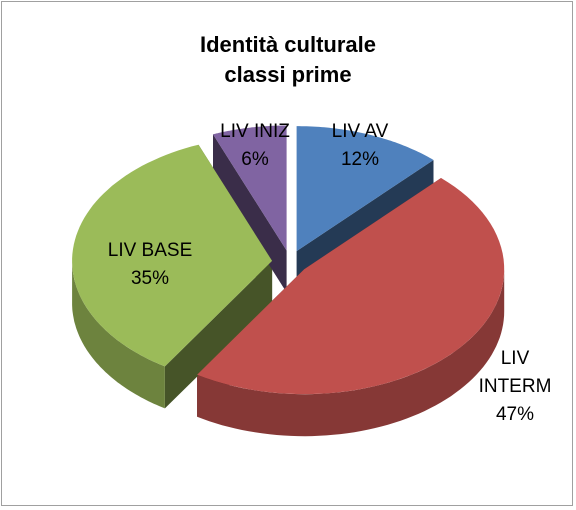 This screenshot has width=576, height=510. I want to click on data-label: 6%, so click(255, 159).